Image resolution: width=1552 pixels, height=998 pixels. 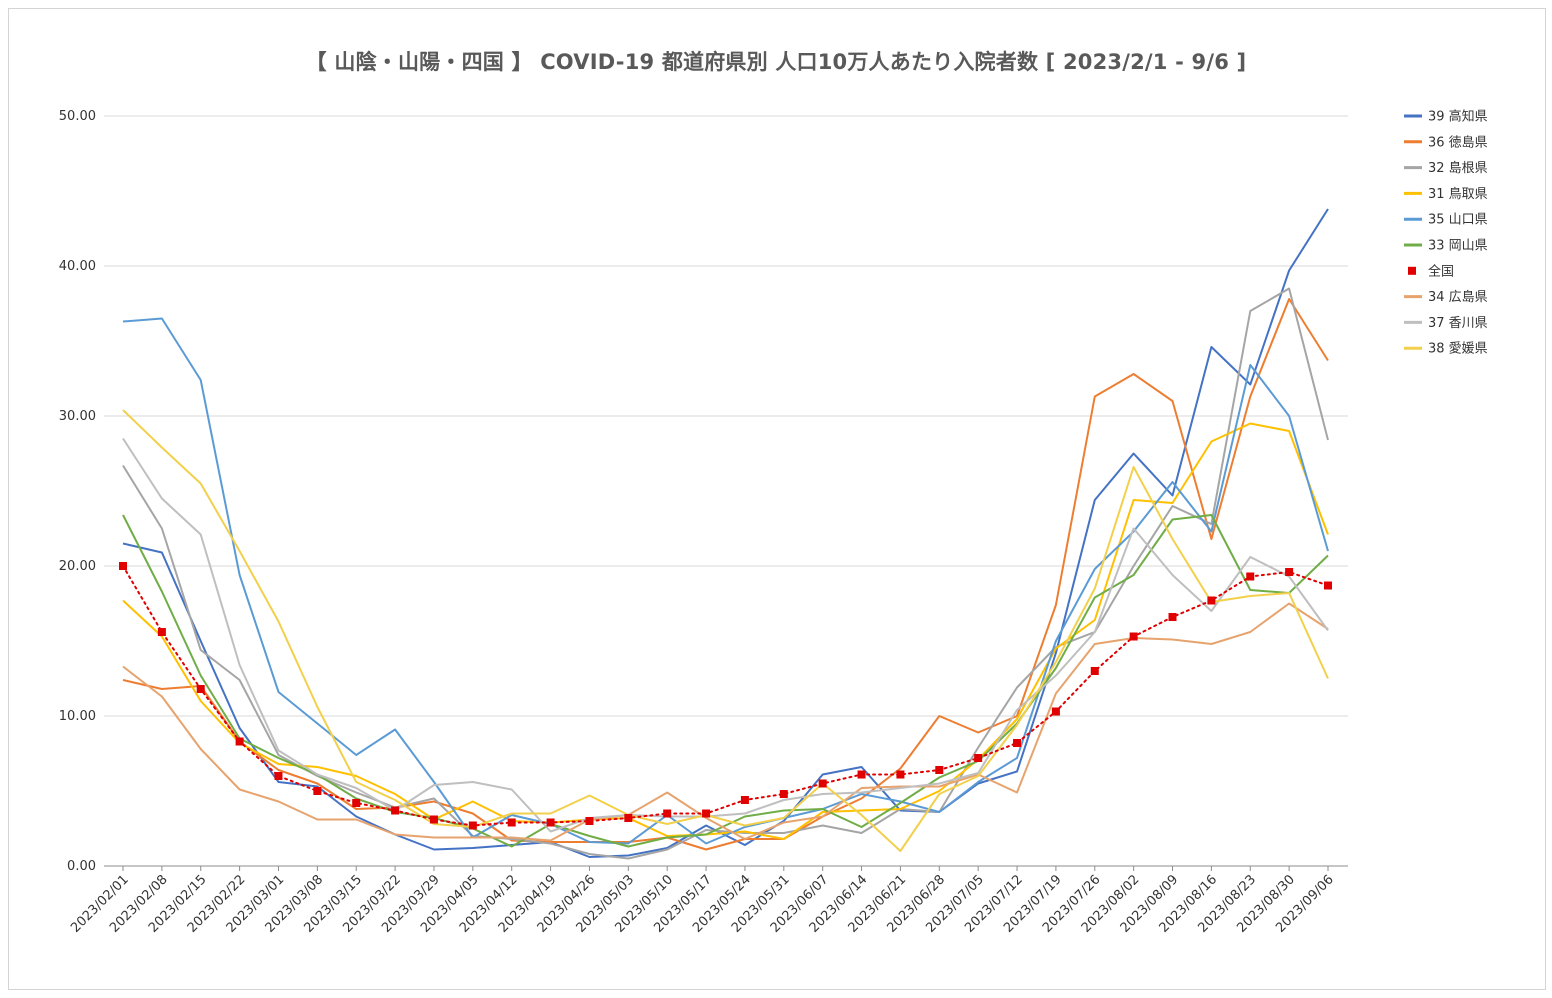 I want to click on legend-item: 35 山口県, so click(x=1446, y=220).